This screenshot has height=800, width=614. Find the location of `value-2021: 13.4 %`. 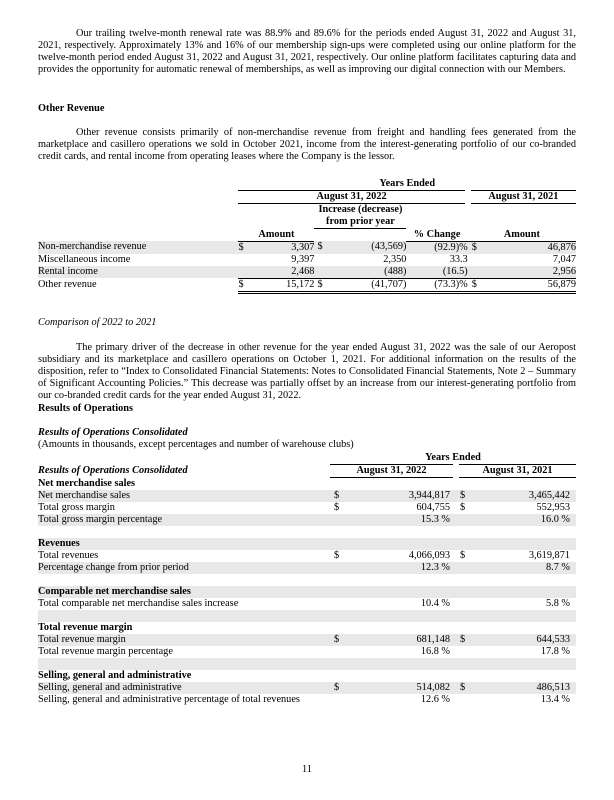

value-2021: 13.4 % is located at coordinates (555, 699).